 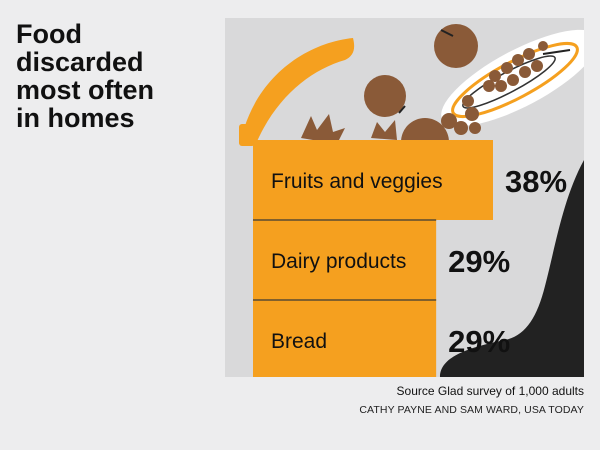 What do you see at coordinates (80, 62) in the screenshot?
I see `title-line: discarded` at bounding box center [80, 62].